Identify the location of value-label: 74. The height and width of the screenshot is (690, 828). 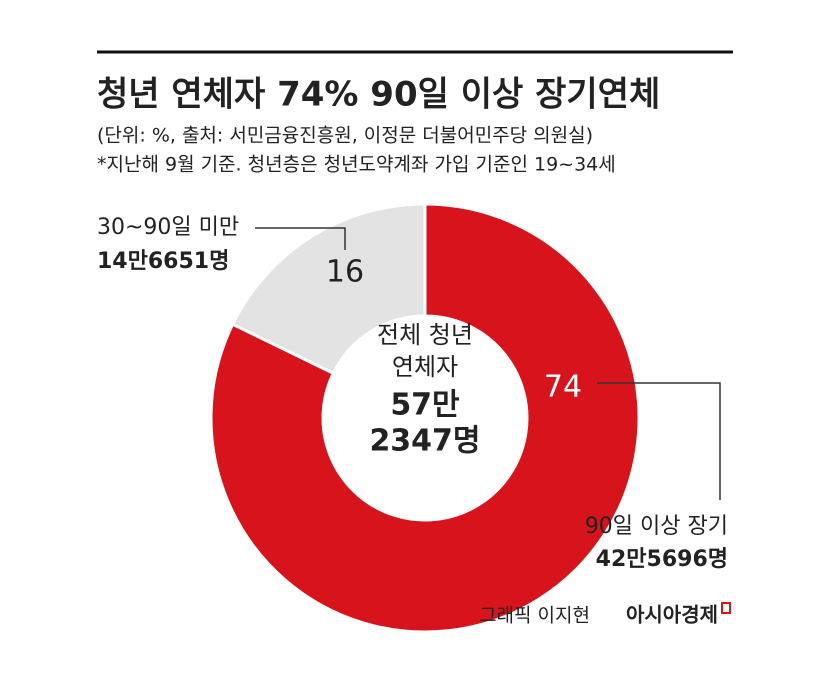
(563, 387).